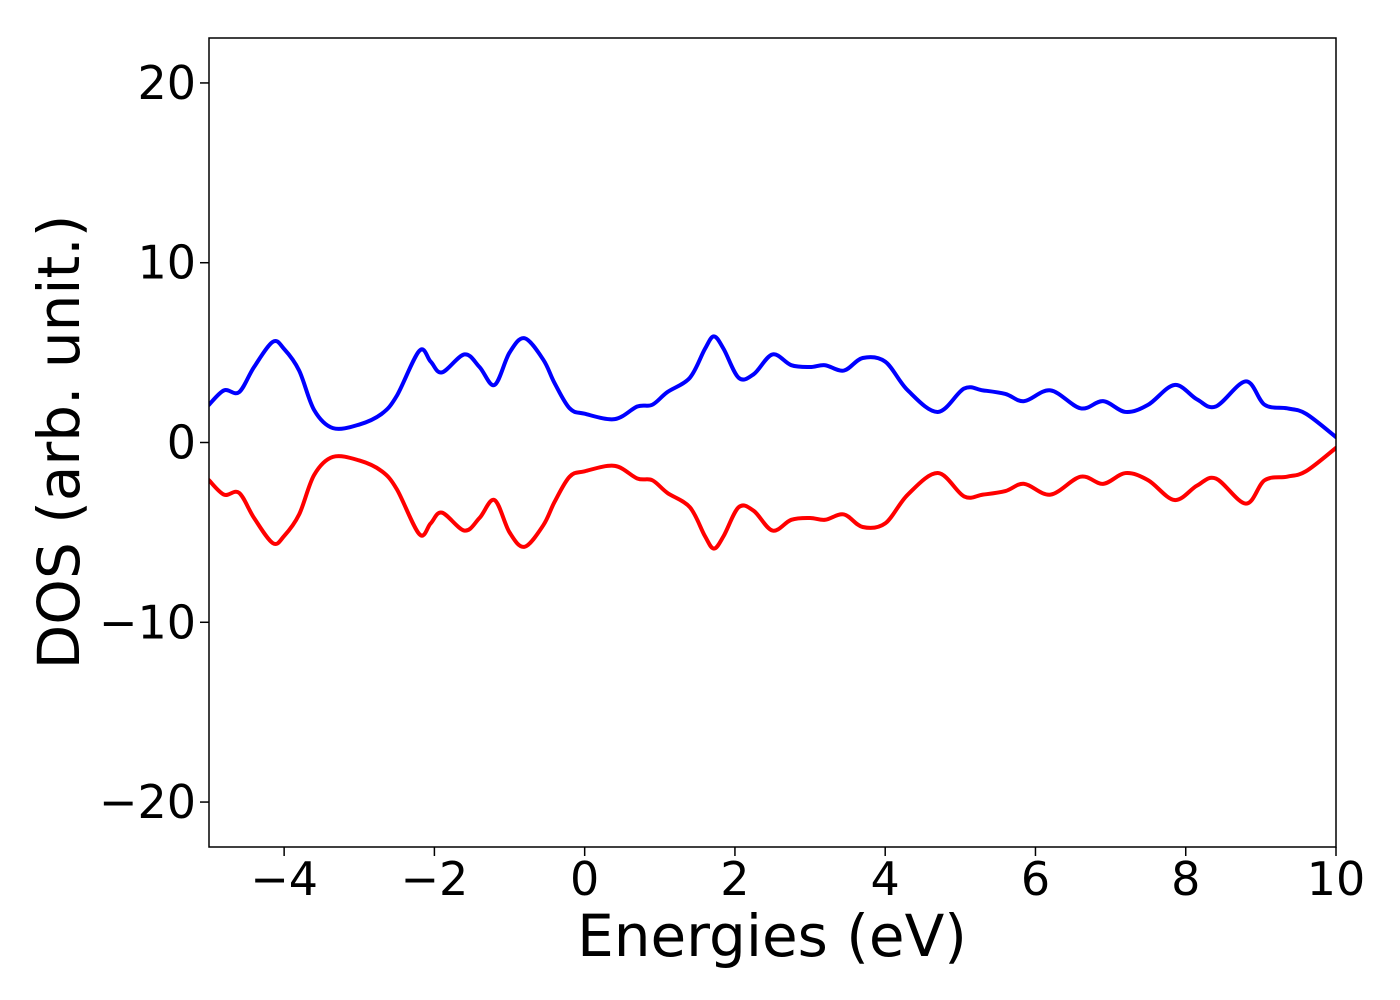  What do you see at coordinates (154, 442) in the screenshot?
I see `y-axis-ticks: −20 −10 0 10 20` at bounding box center [154, 442].